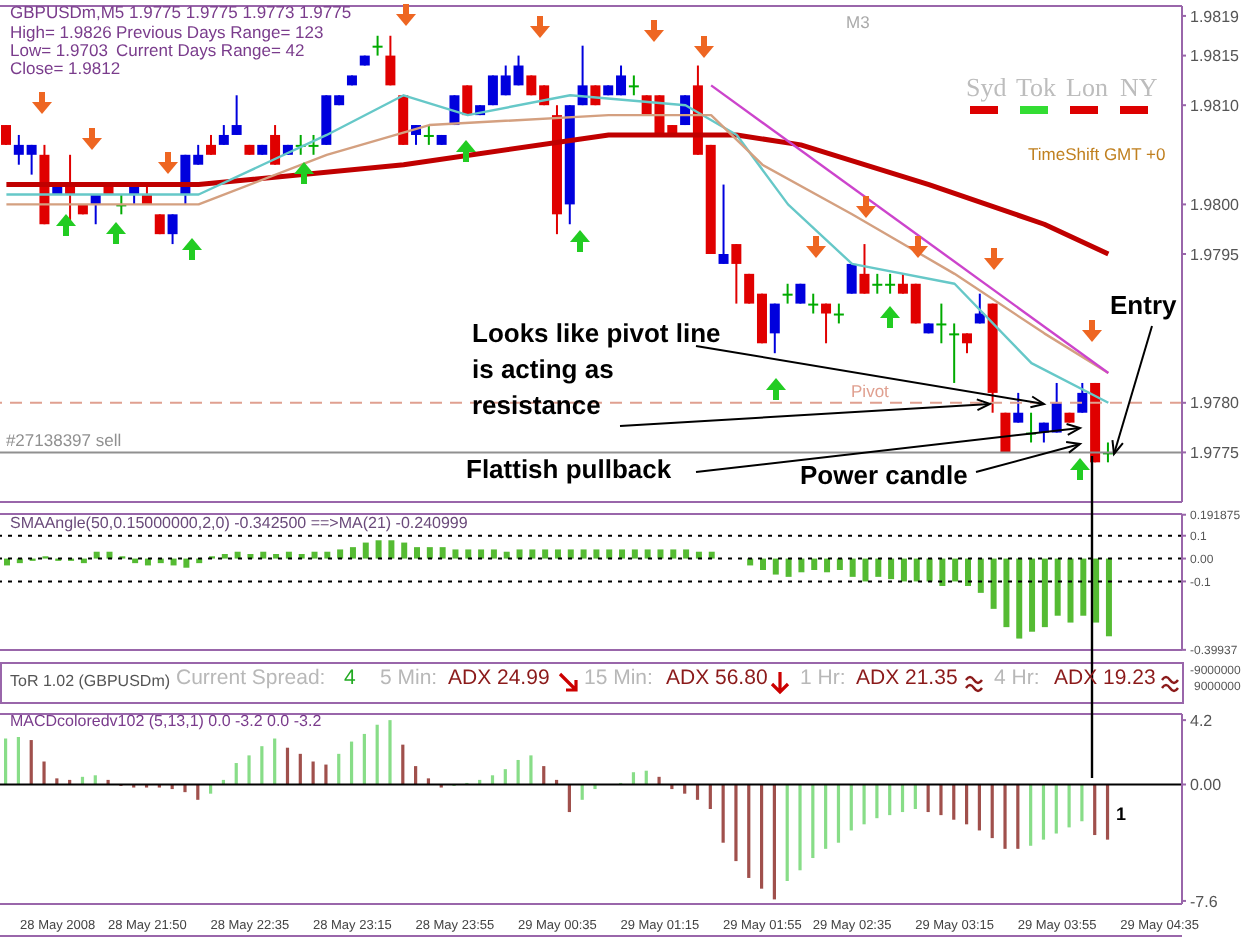  What do you see at coordinates (251, 678) in the screenshot?
I see `text: Current Spread:` at bounding box center [251, 678].